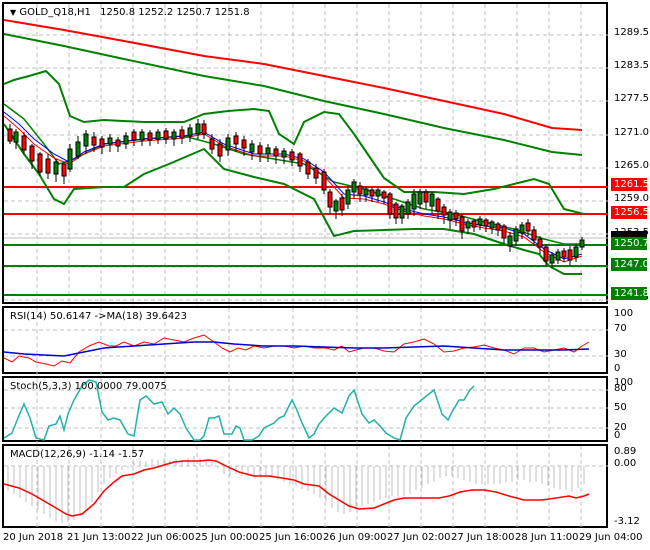 This screenshot has height=550, width=650. I want to click on level-tag-1247-0: 1247.0, so click(630, 264).